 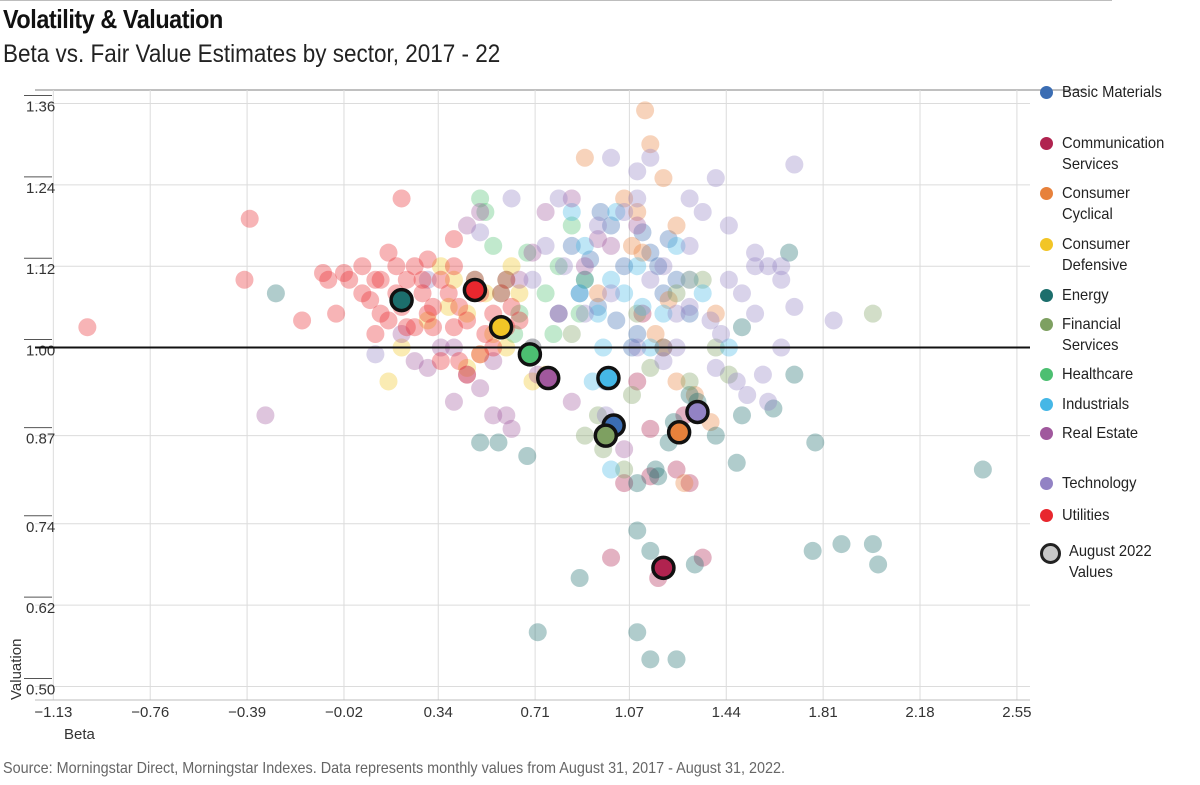 I want to click on x-tick-label: 1.44, so click(x=726, y=712).